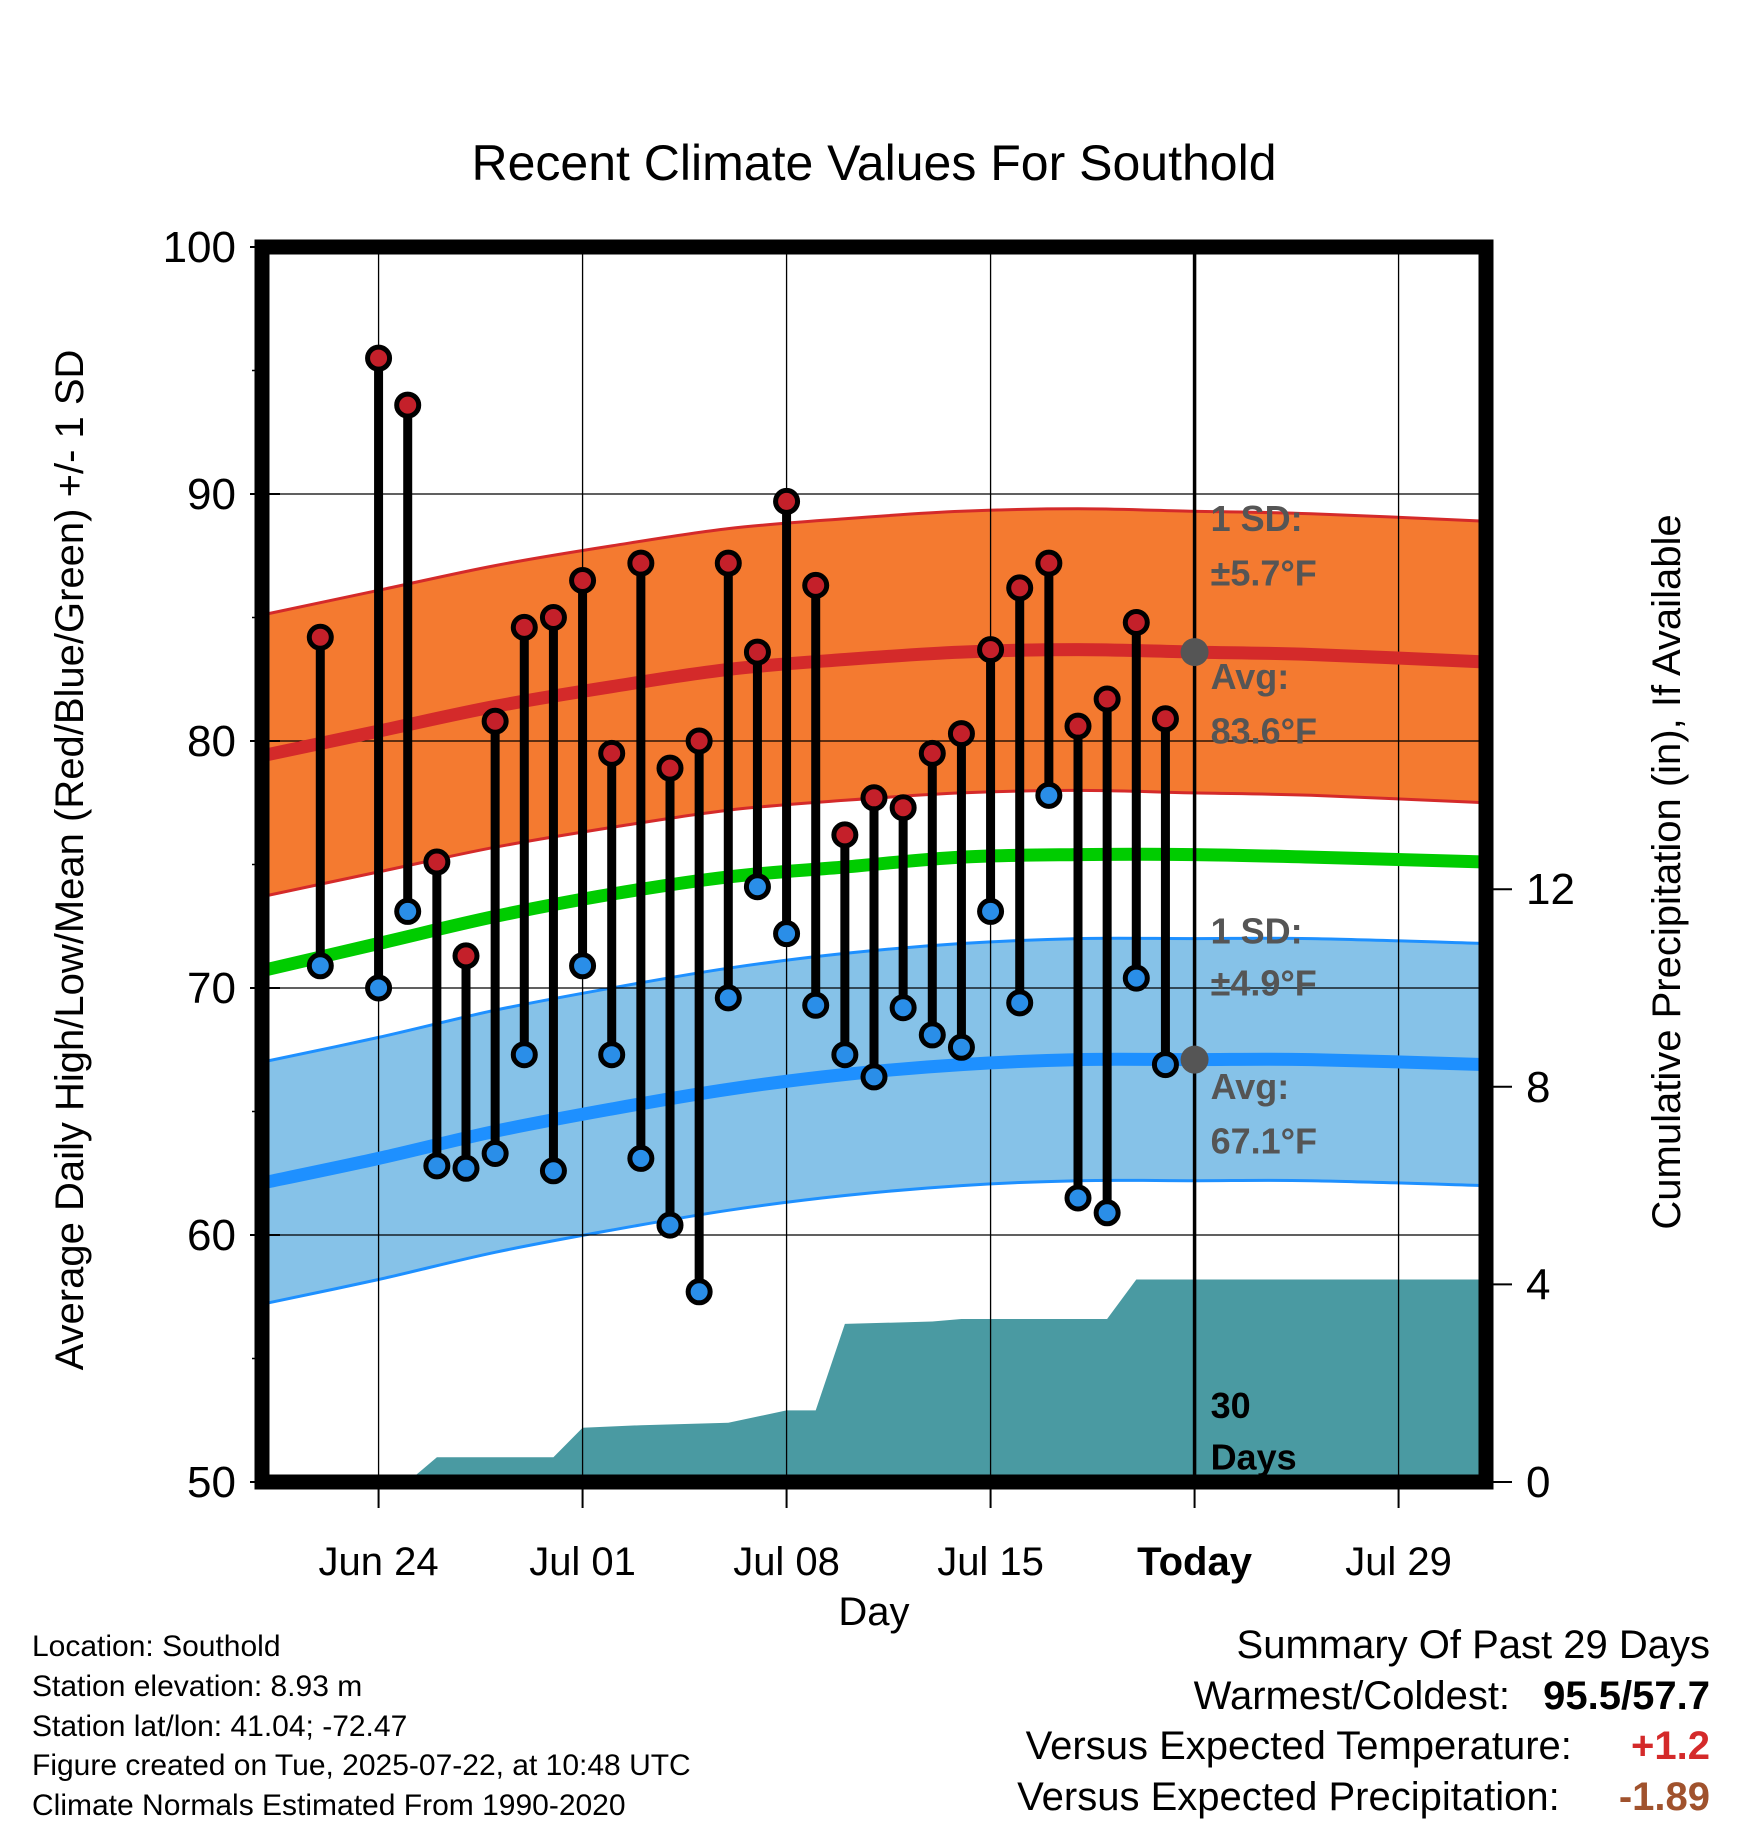  What do you see at coordinates (874, 843) in the screenshot?
I see `high-sd-band-lower-edge` at bounding box center [874, 843].